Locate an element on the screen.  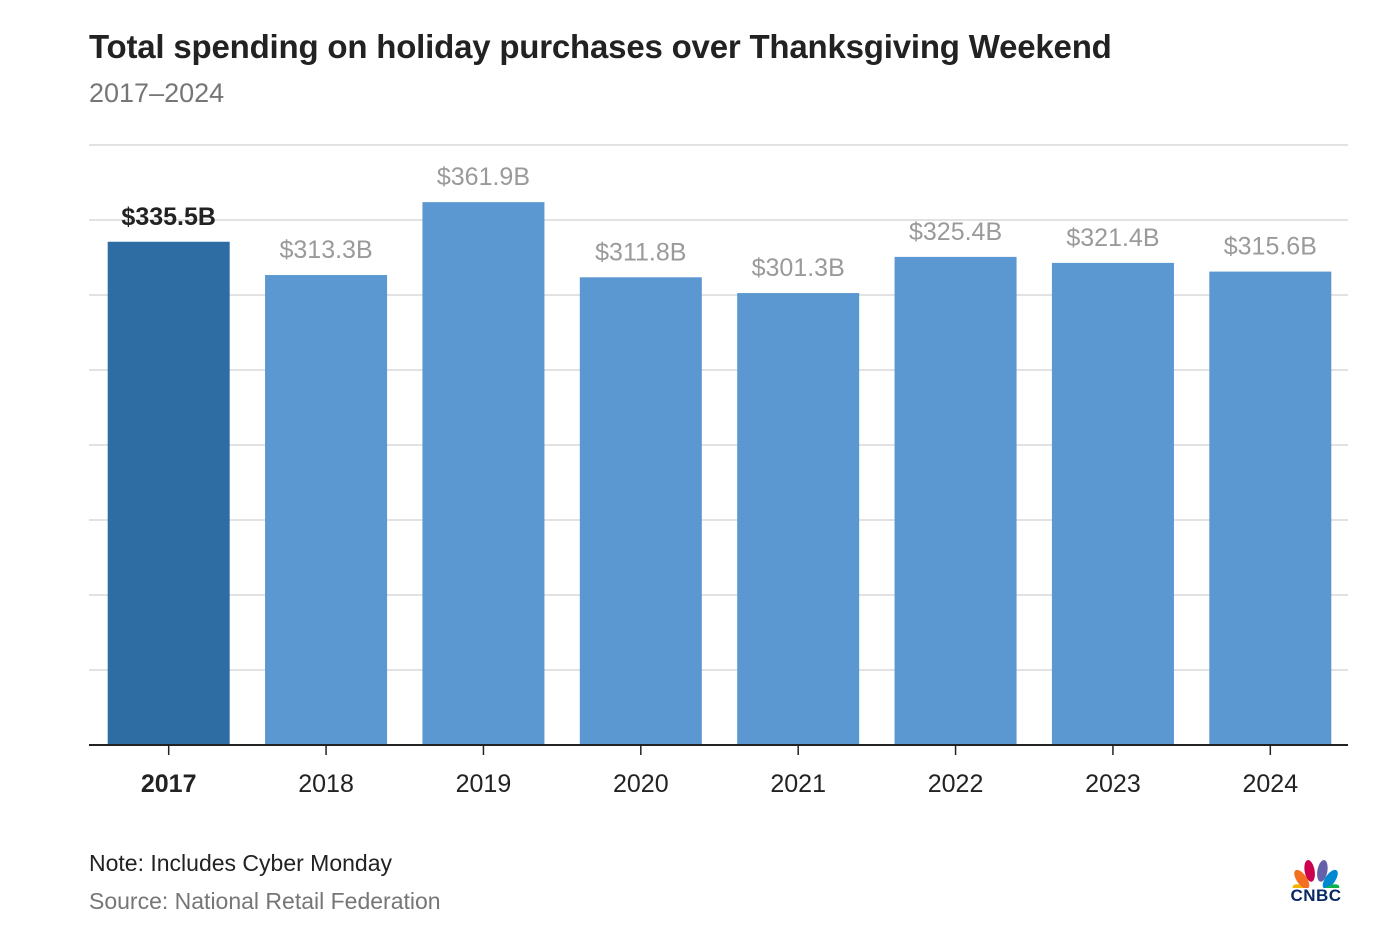
data-label-2022: $325.4B is located at coordinates (955, 232).